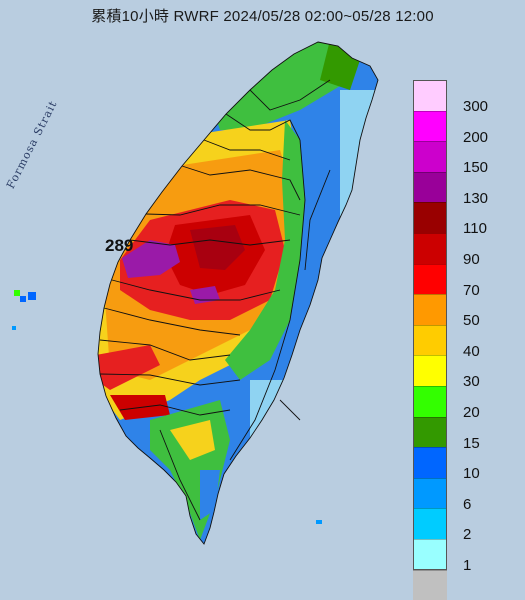  What do you see at coordinates (458, 584) in the screenshot?
I see `legend-item` at bounding box center [458, 584].